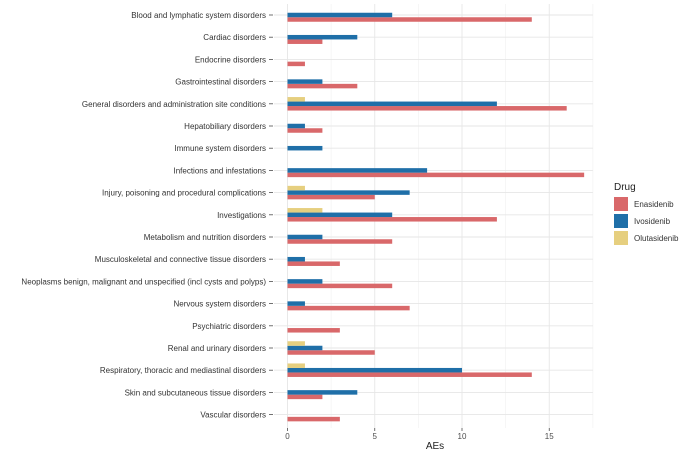  Describe the element at coordinates (287, 436) in the screenshot. I see `x-tick-label: 0` at that location.